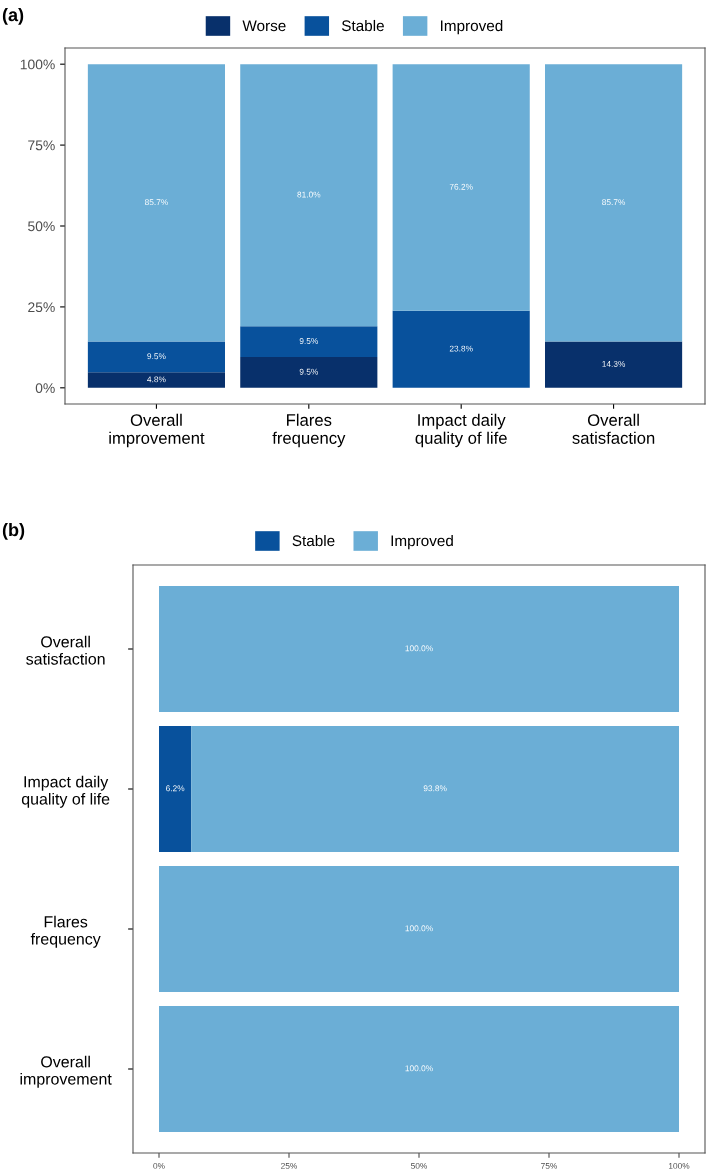 This screenshot has width=709, height=1169. I want to click on data-label: 81.0%, so click(309, 194).